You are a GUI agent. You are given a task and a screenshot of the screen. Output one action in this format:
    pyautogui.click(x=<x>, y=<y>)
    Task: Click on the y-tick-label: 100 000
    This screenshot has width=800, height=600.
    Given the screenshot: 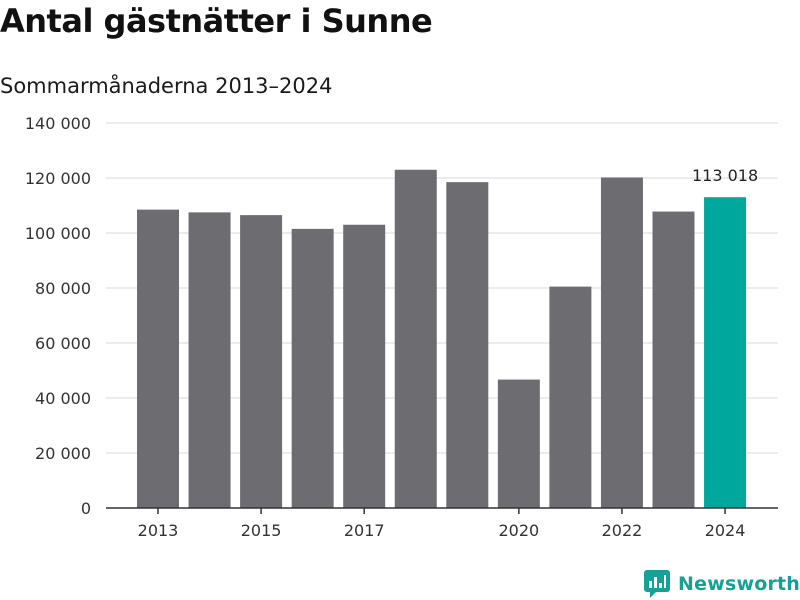 What is the action you would take?
    pyautogui.click(x=58, y=233)
    